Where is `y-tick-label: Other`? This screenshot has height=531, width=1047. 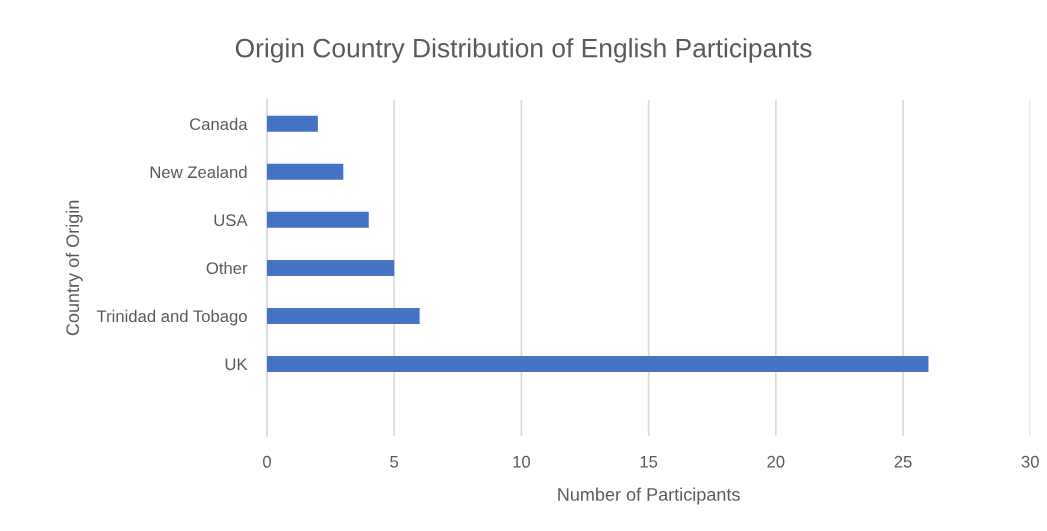
y-tick-label: Other is located at coordinates (227, 268).